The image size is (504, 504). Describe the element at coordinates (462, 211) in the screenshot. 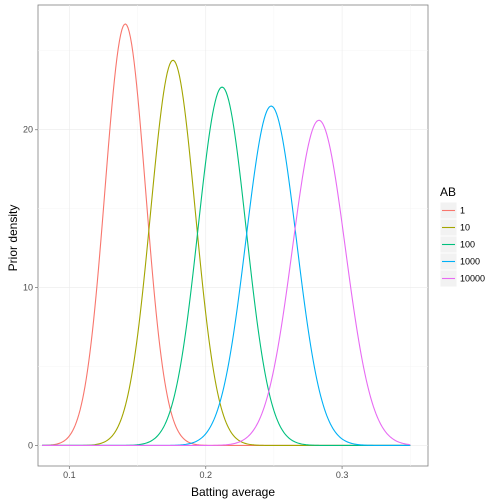

I see `legend-label-1: 1` at that location.